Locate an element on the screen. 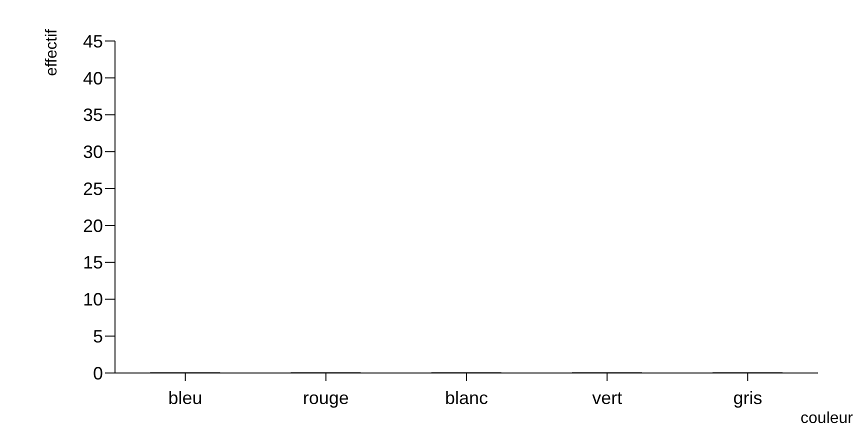  y-tick-label: 35 is located at coordinates (92, 115).